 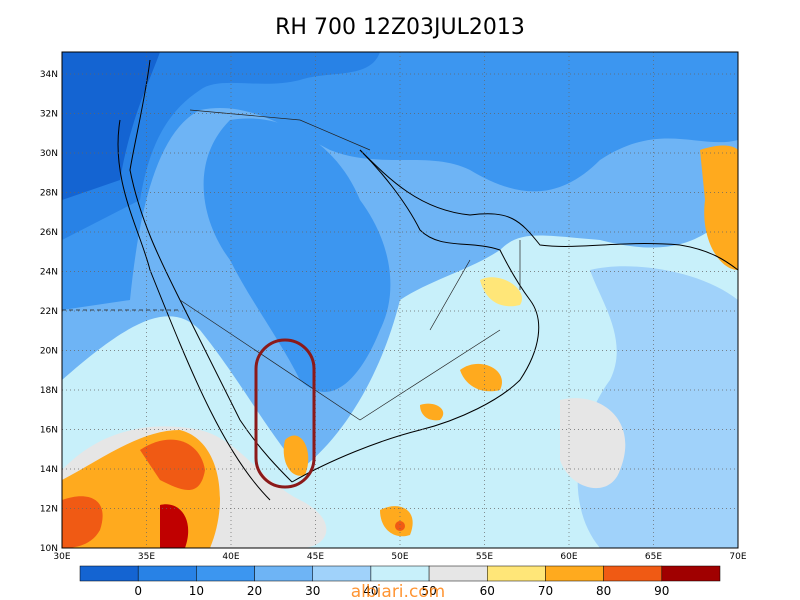 I want to click on longitude-label: 60E, so click(x=568, y=557).